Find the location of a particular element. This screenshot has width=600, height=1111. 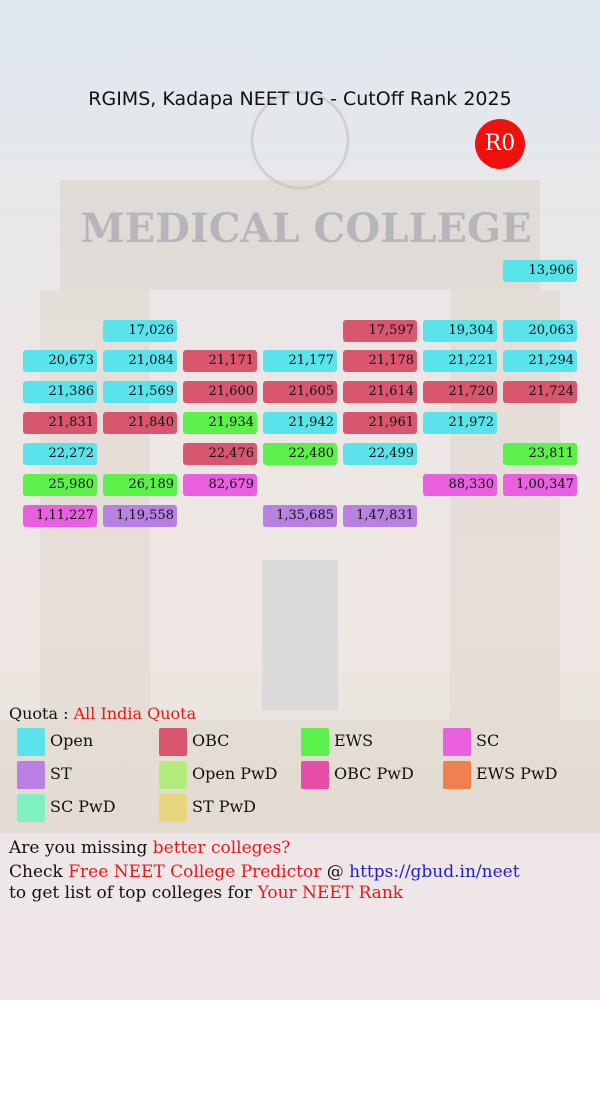

rank-cell: 21,600 is located at coordinates (220, 392).